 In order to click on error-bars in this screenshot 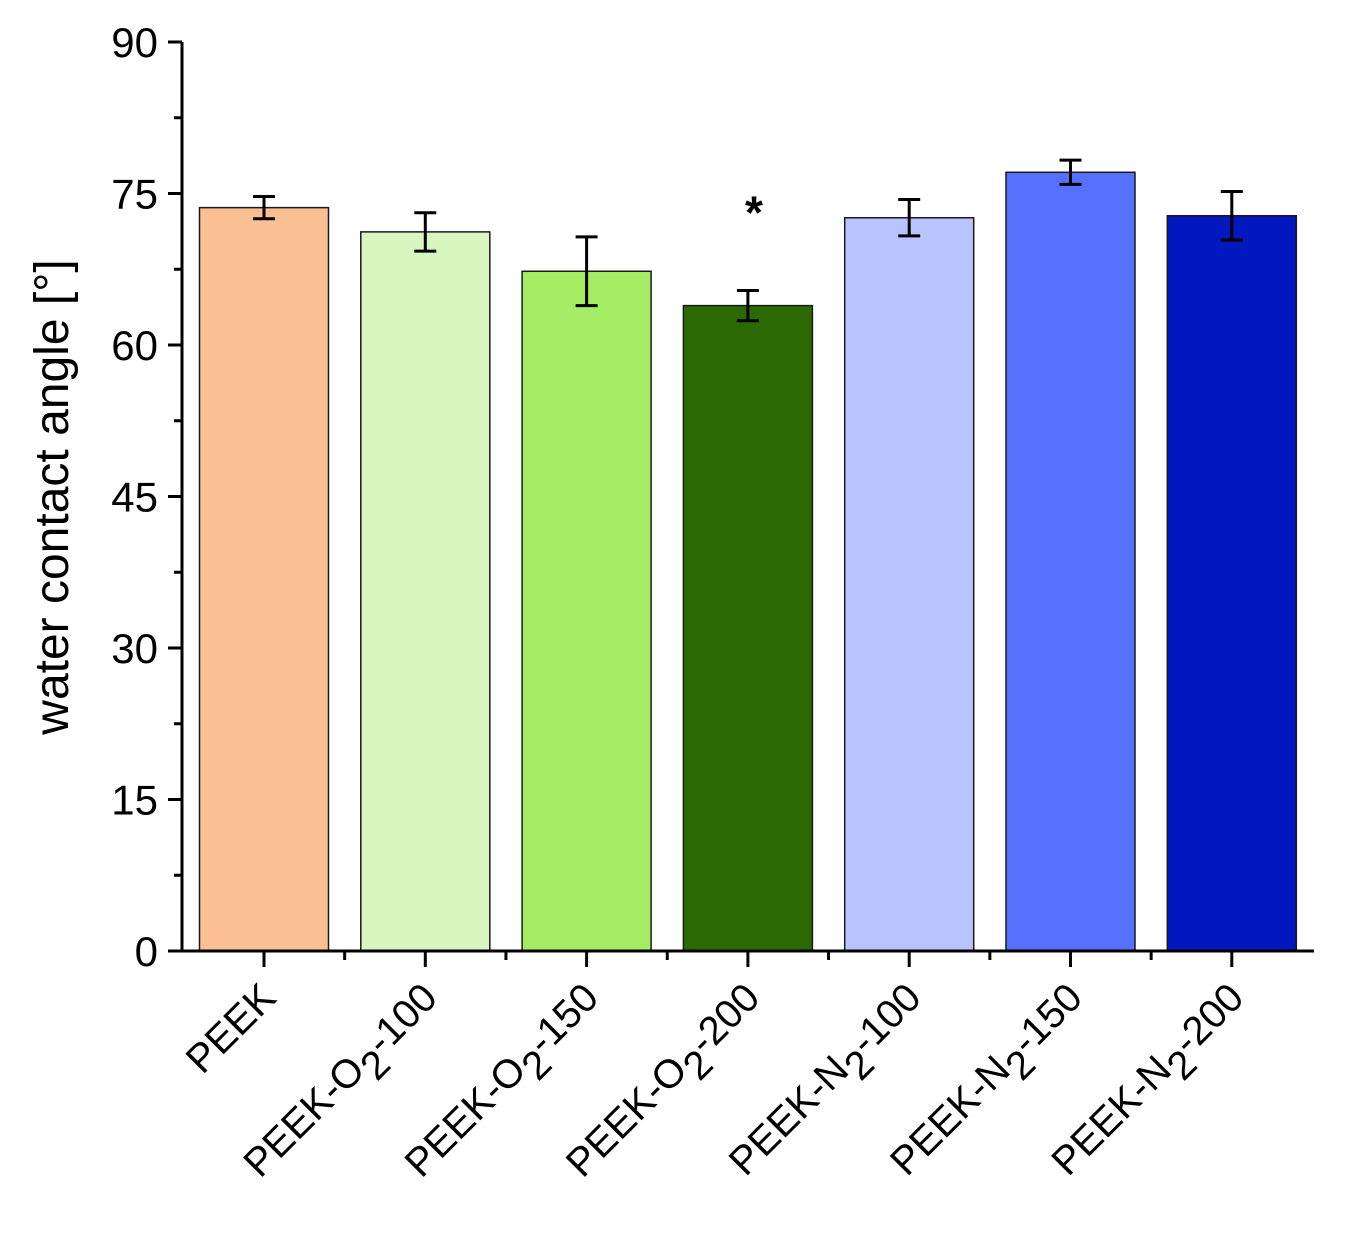, I will do `click(748, 240)`.